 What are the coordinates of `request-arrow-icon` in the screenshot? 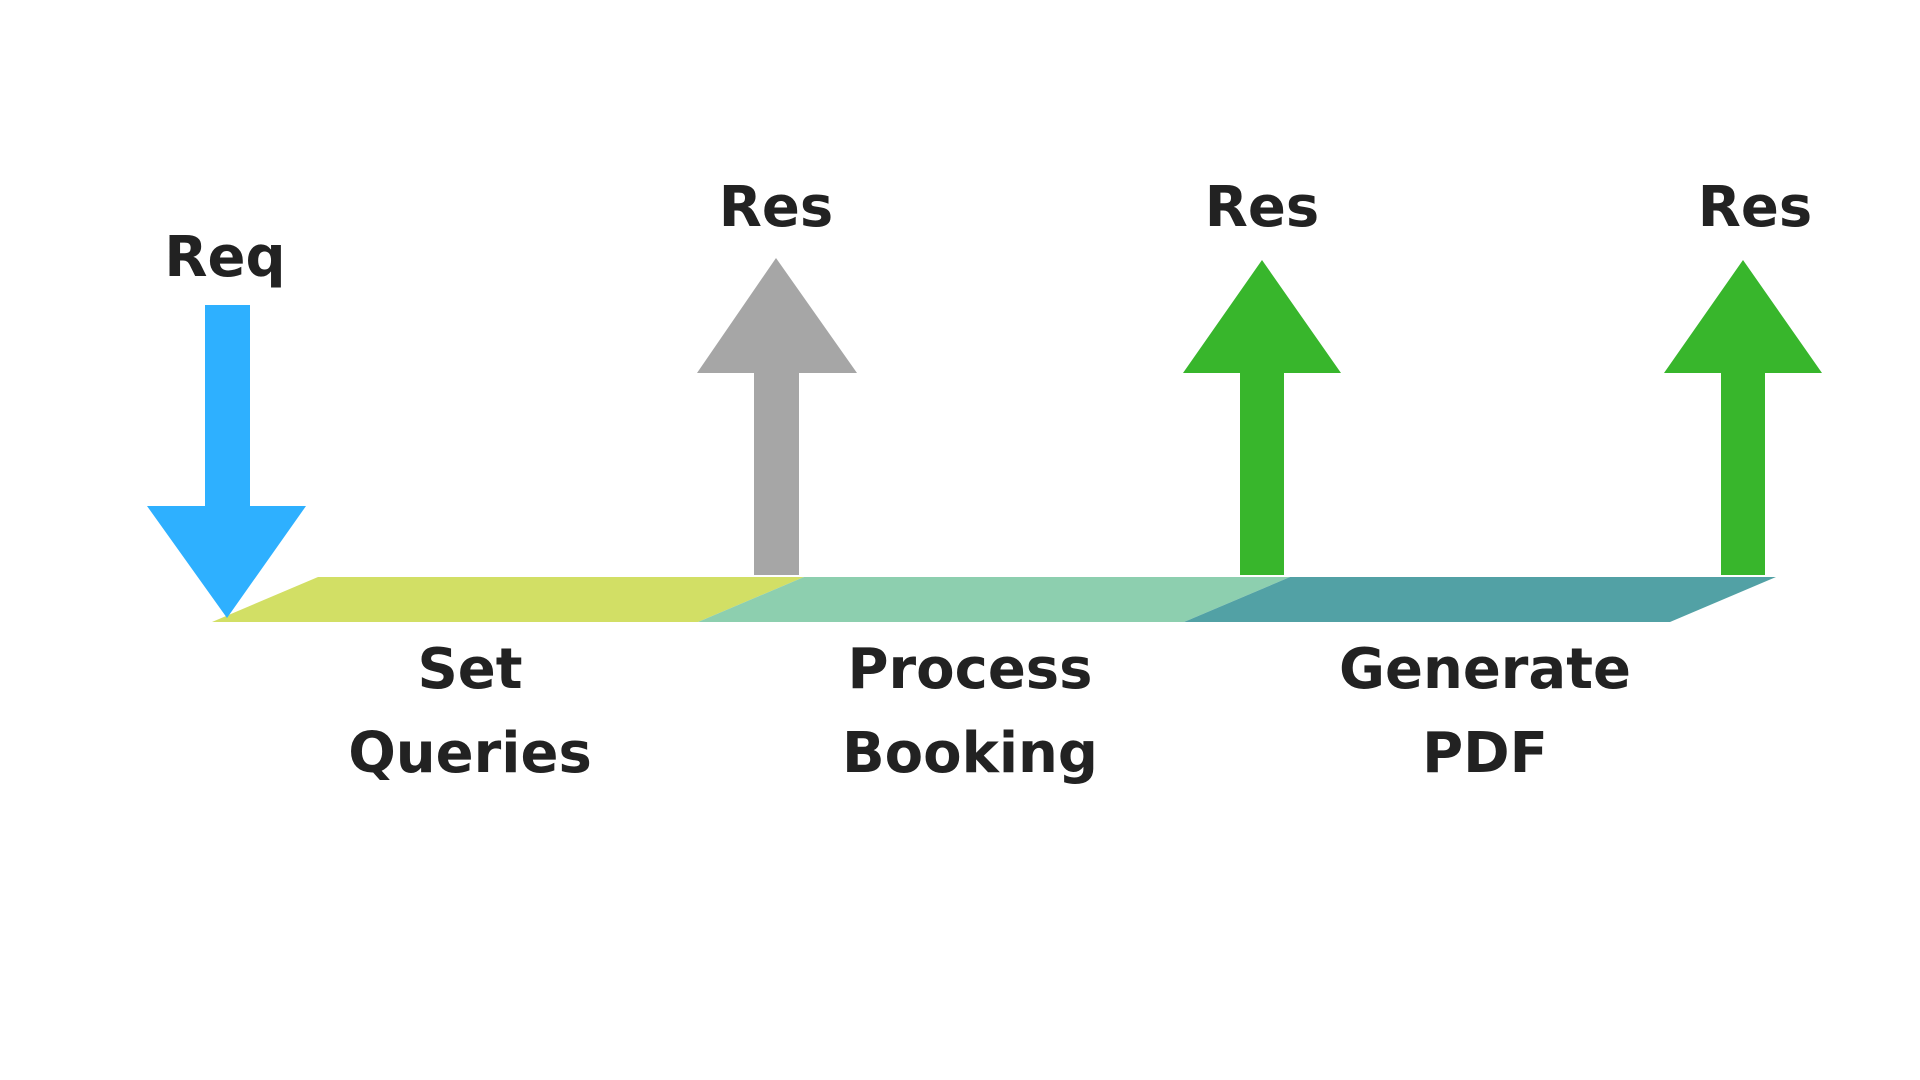 It's located at (226, 461).